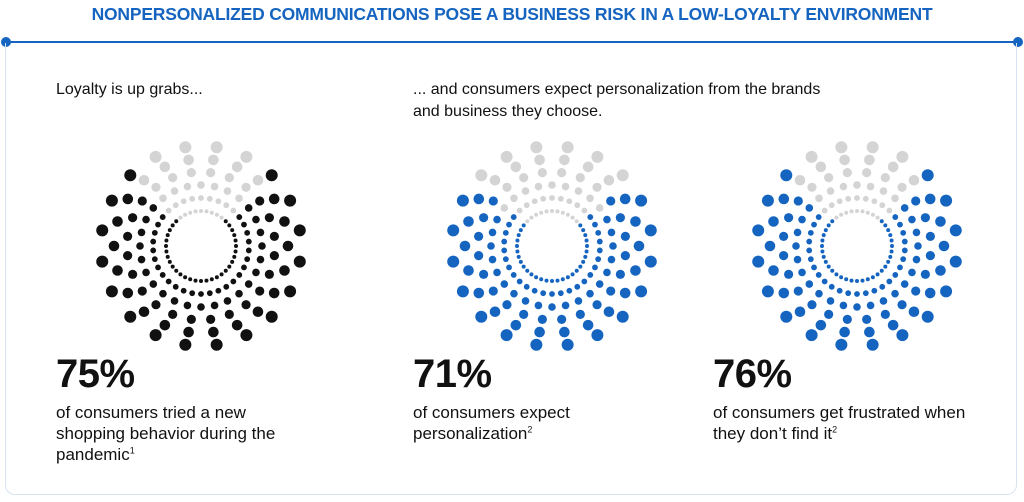  What do you see at coordinates (530, 429) in the screenshot?
I see `footnote-marker-2: 2` at bounding box center [530, 429].